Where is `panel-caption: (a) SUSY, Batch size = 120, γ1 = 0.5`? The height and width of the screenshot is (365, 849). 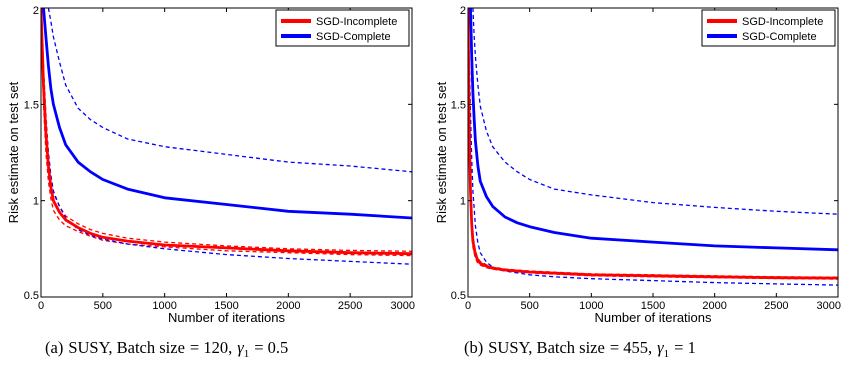 panel-caption: (a) SUSY, Batch size = 120, γ1 = 0.5 is located at coordinates (166, 349).